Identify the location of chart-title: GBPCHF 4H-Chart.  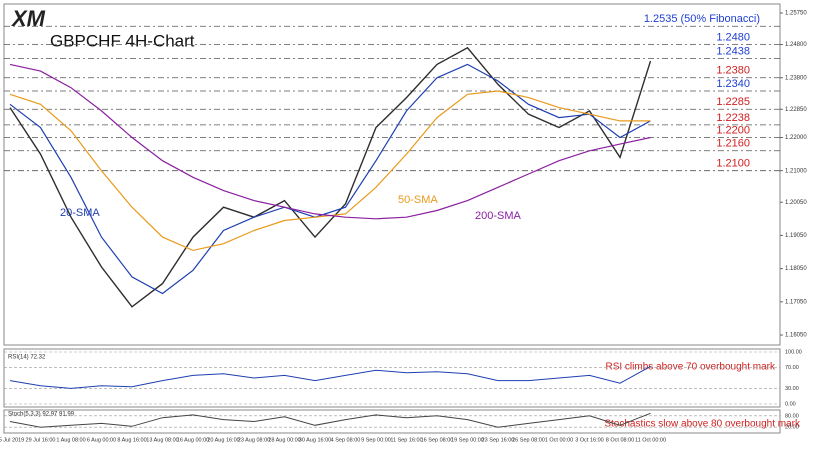
(122, 40).